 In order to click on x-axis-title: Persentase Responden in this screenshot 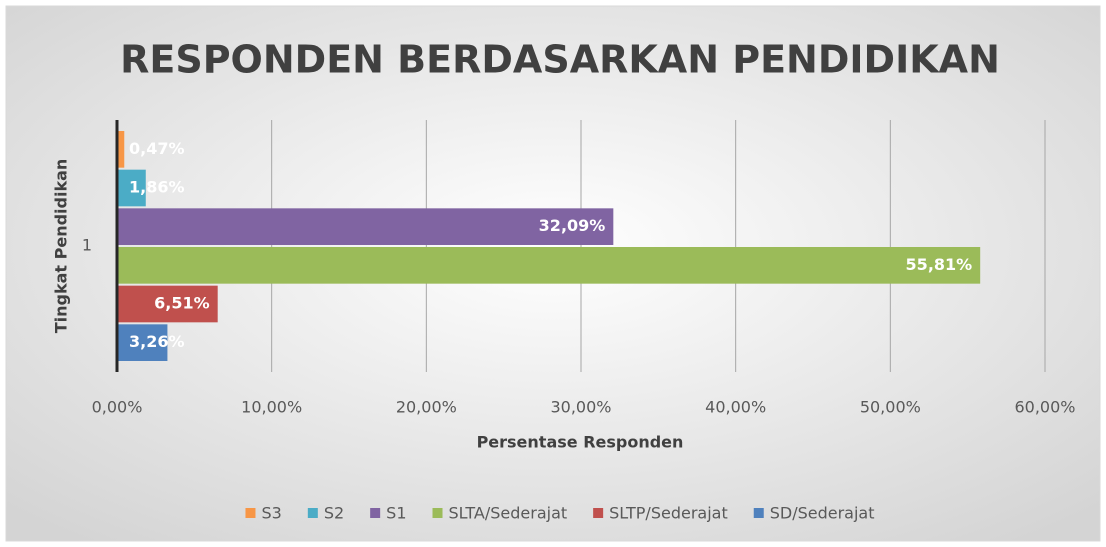, I will do `click(580, 442)`.